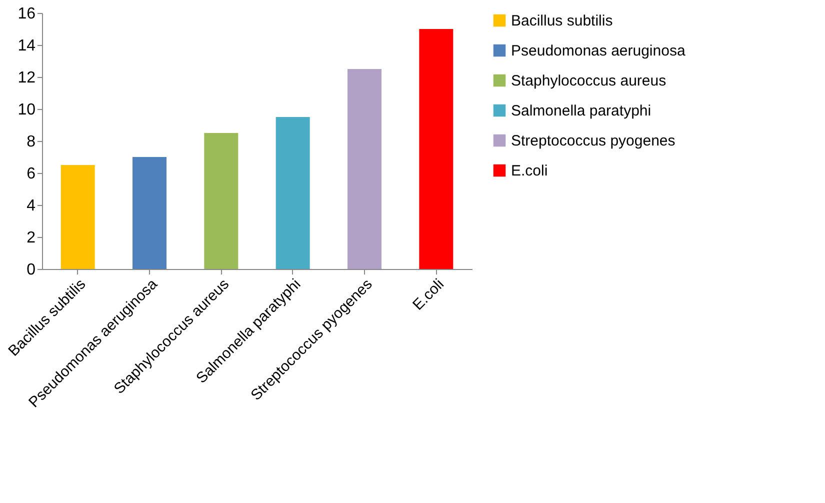 This screenshot has height=503, width=825. What do you see at coordinates (27, 78) in the screenshot?
I see `y-tick-label: 12` at bounding box center [27, 78].